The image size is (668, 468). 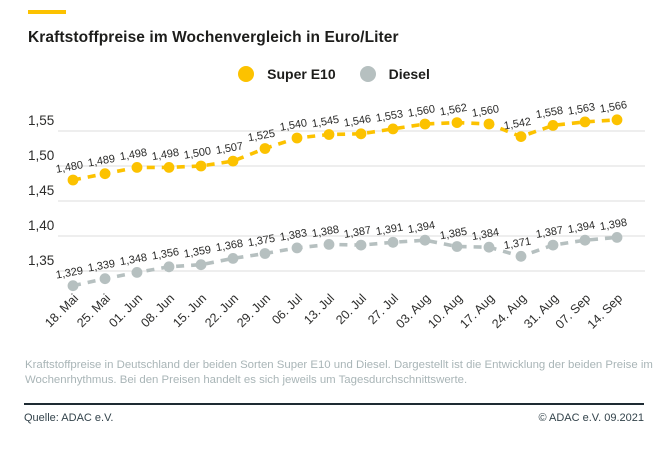 What do you see at coordinates (413, 311) in the screenshot?
I see `x-tick-label: 03. Aug` at bounding box center [413, 311].